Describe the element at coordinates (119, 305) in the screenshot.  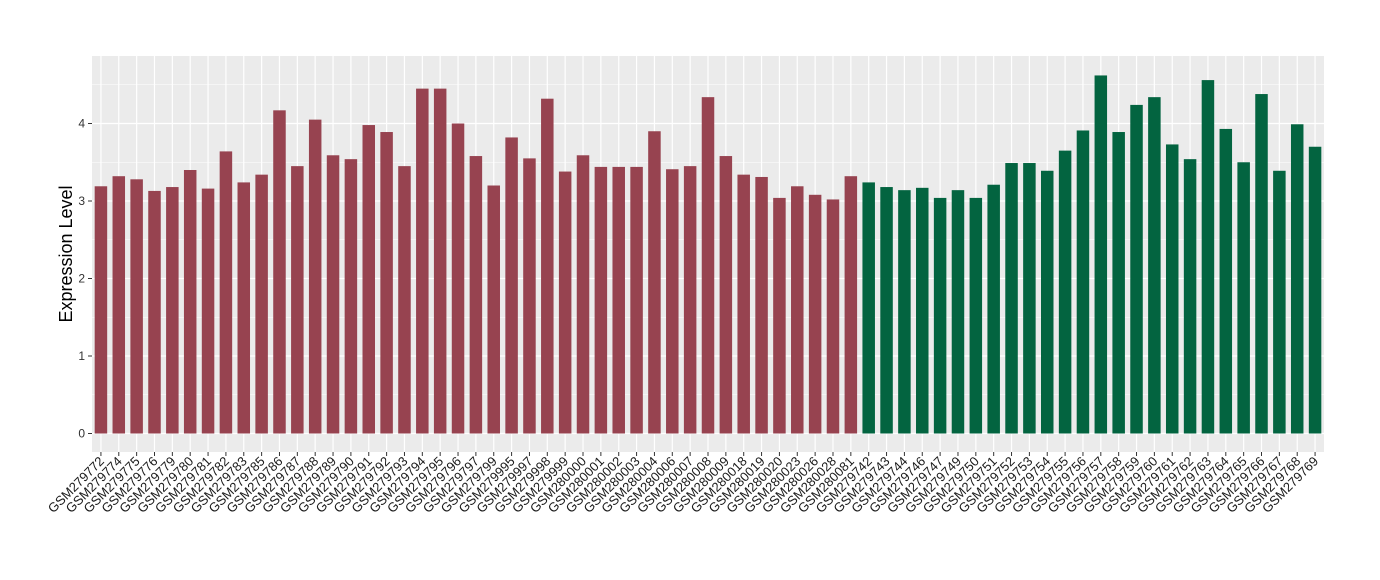
I see `bar-GSM279774` at that location.